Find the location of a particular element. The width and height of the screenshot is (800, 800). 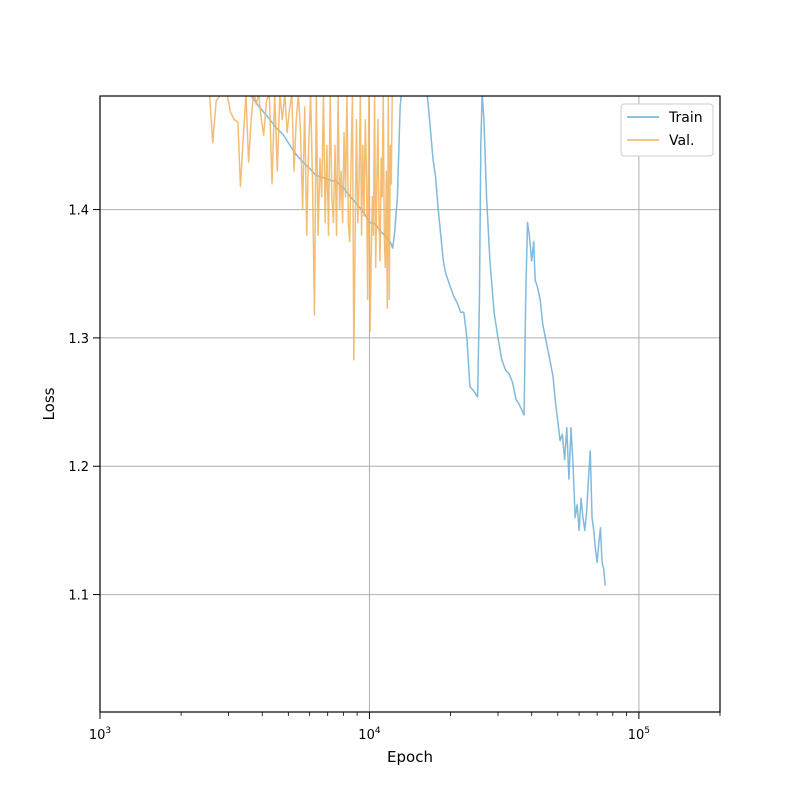

x-axis-ticks: 10³ 10⁴ 10⁵ is located at coordinates (369, 727).